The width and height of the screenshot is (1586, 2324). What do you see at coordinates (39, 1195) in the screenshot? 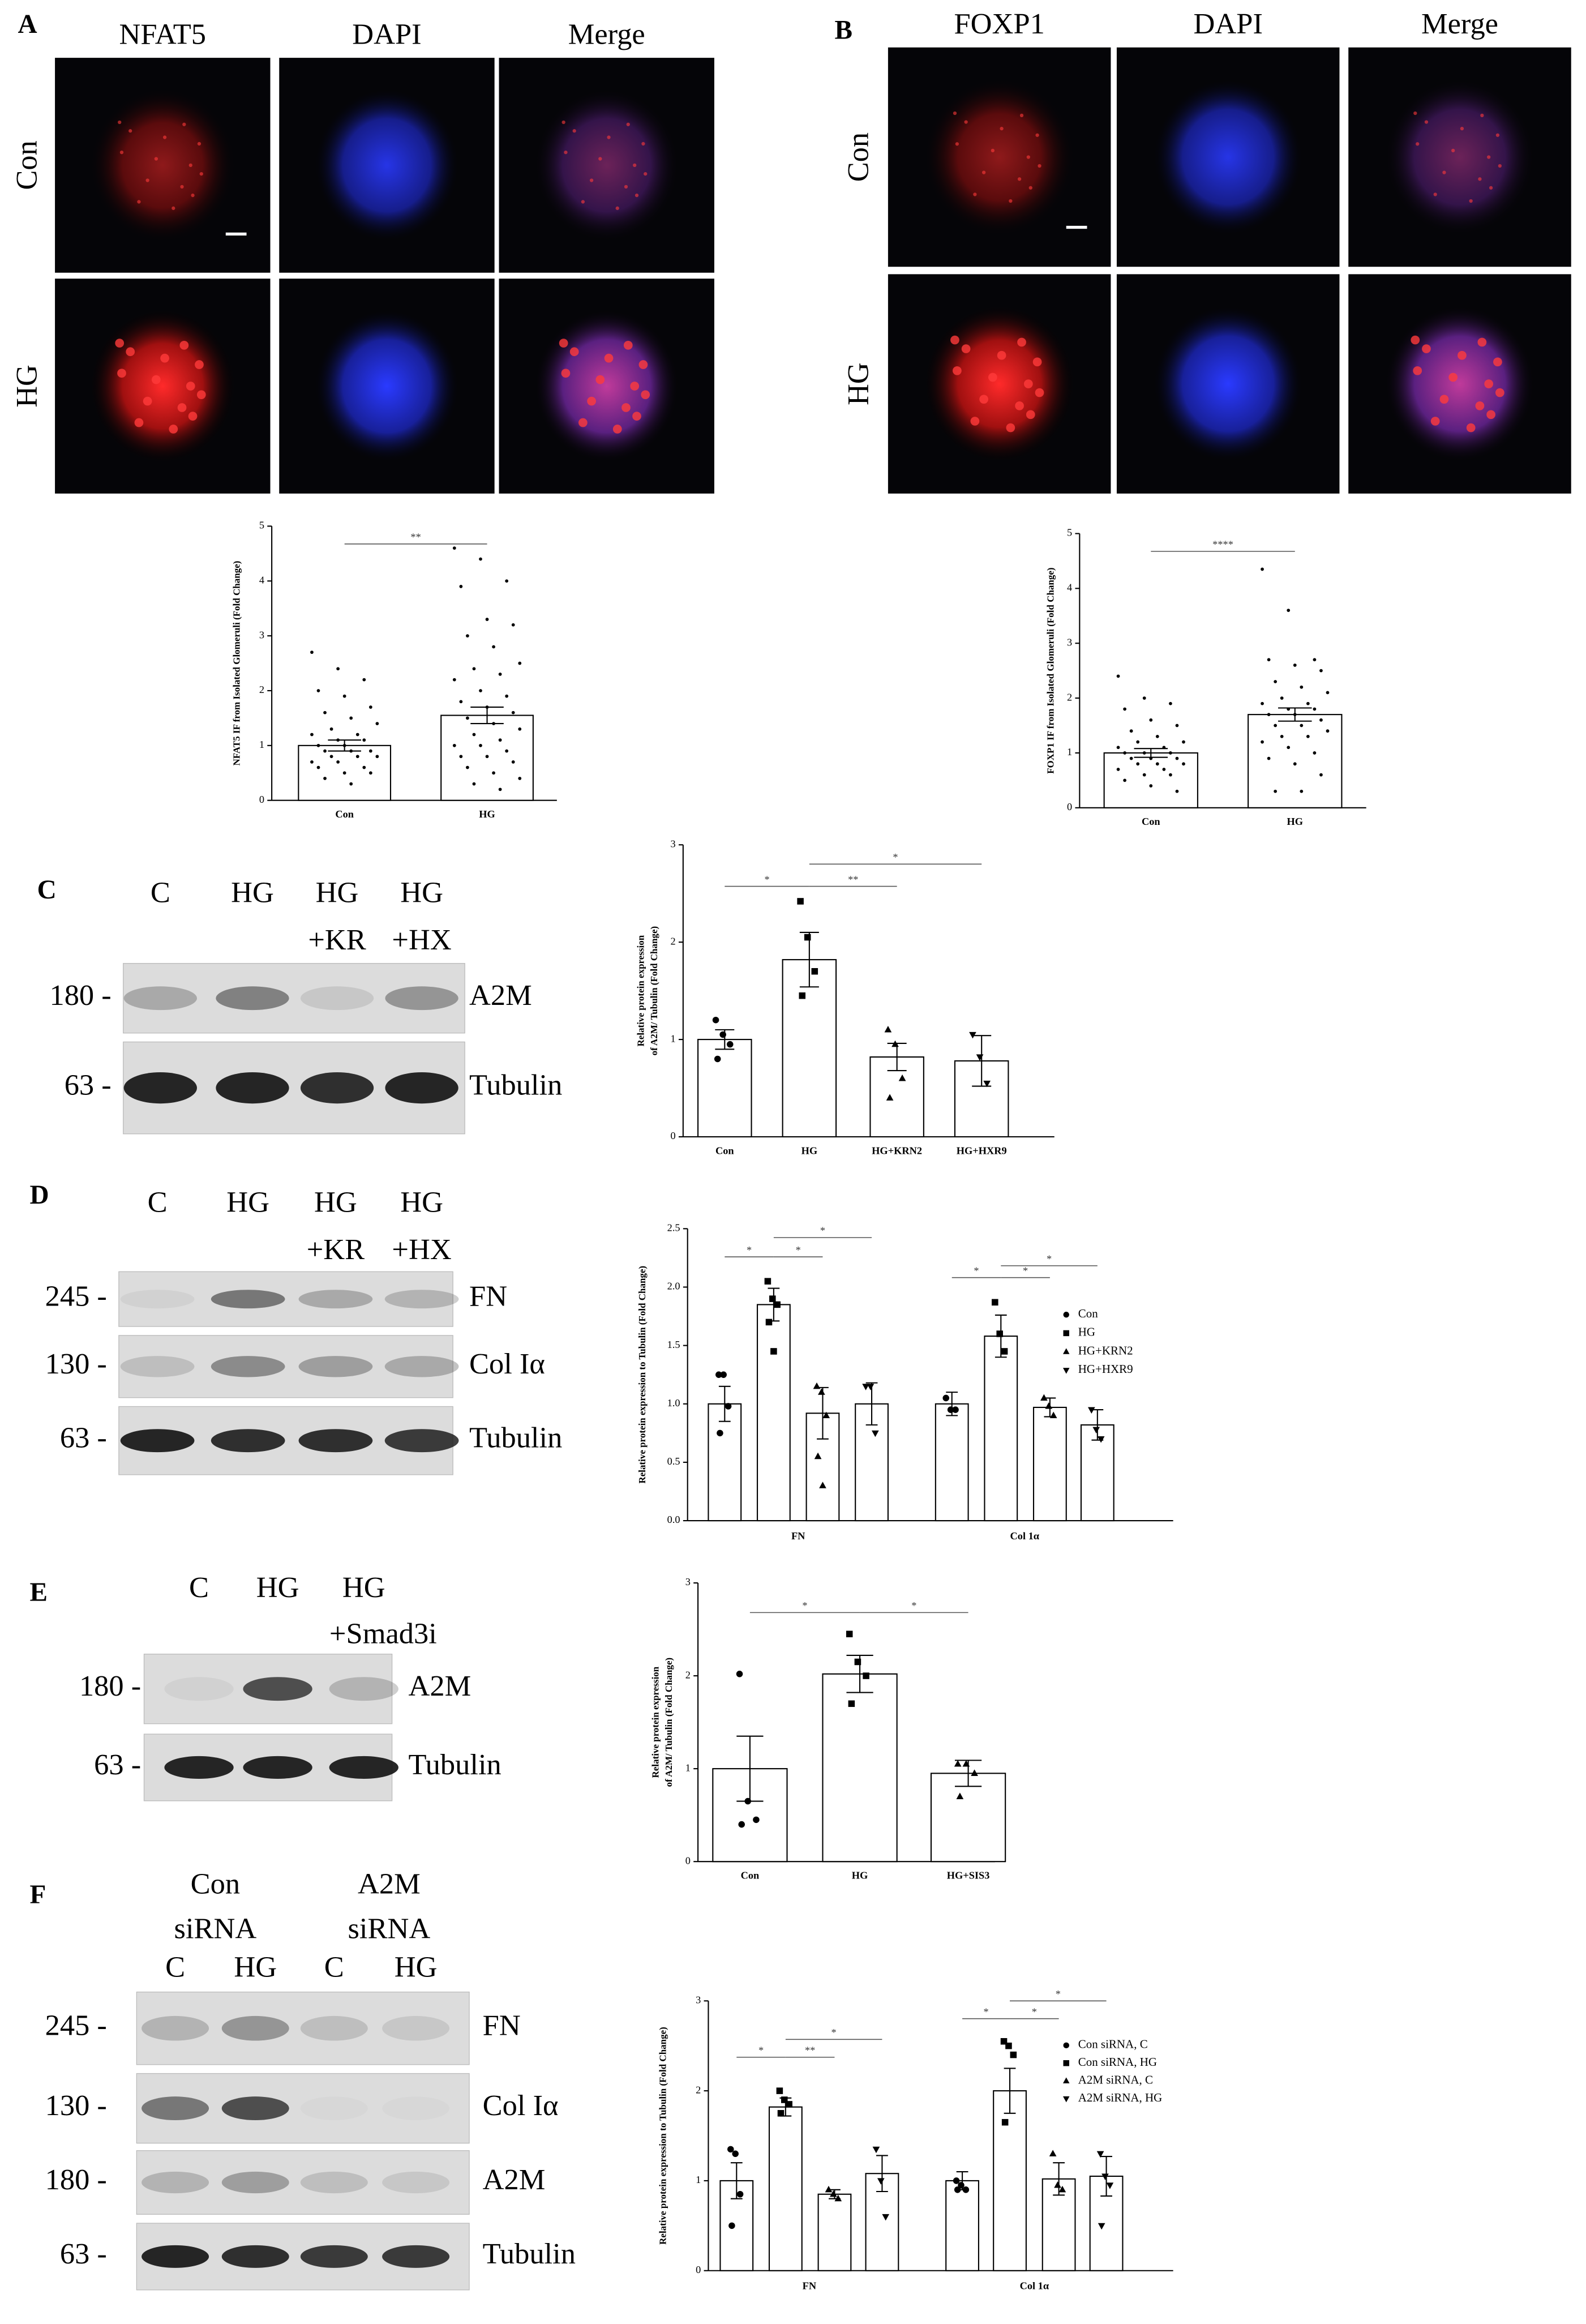
I see `panel-label: D` at bounding box center [39, 1195].